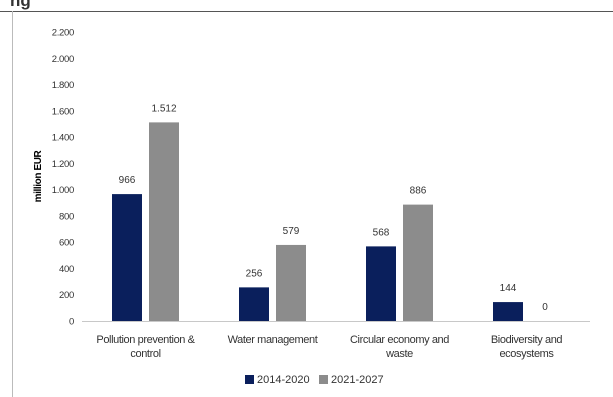  Describe the element at coordinates (291, 231) in the screenshot. I see `data-label: 579` at that location.